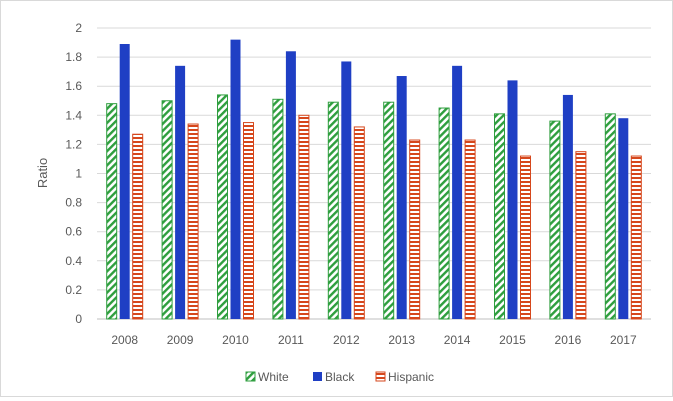 The height and width of the screenshot is (401, 673). I want to click on bar-black-2010, so click(235, 179).